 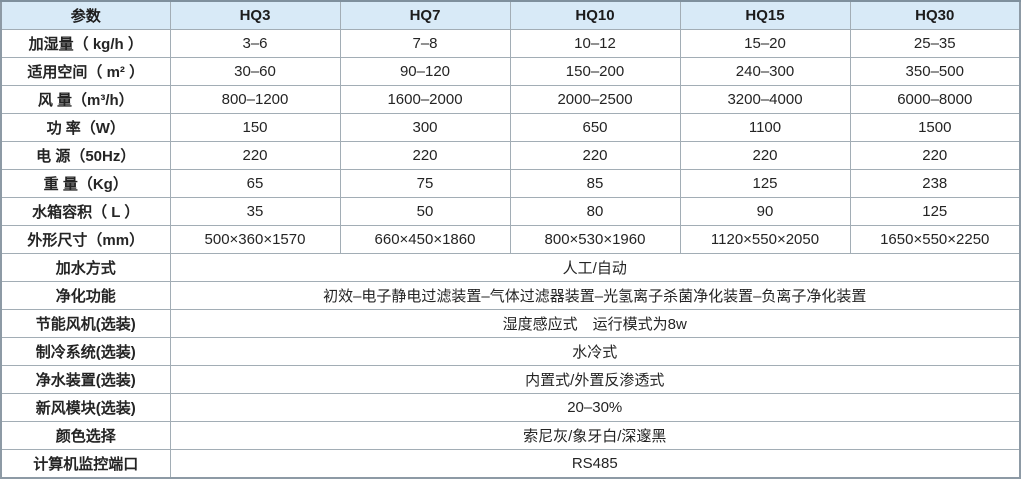 I want to click on cell-value: 800×530×1960, so click(x=595, y=239).